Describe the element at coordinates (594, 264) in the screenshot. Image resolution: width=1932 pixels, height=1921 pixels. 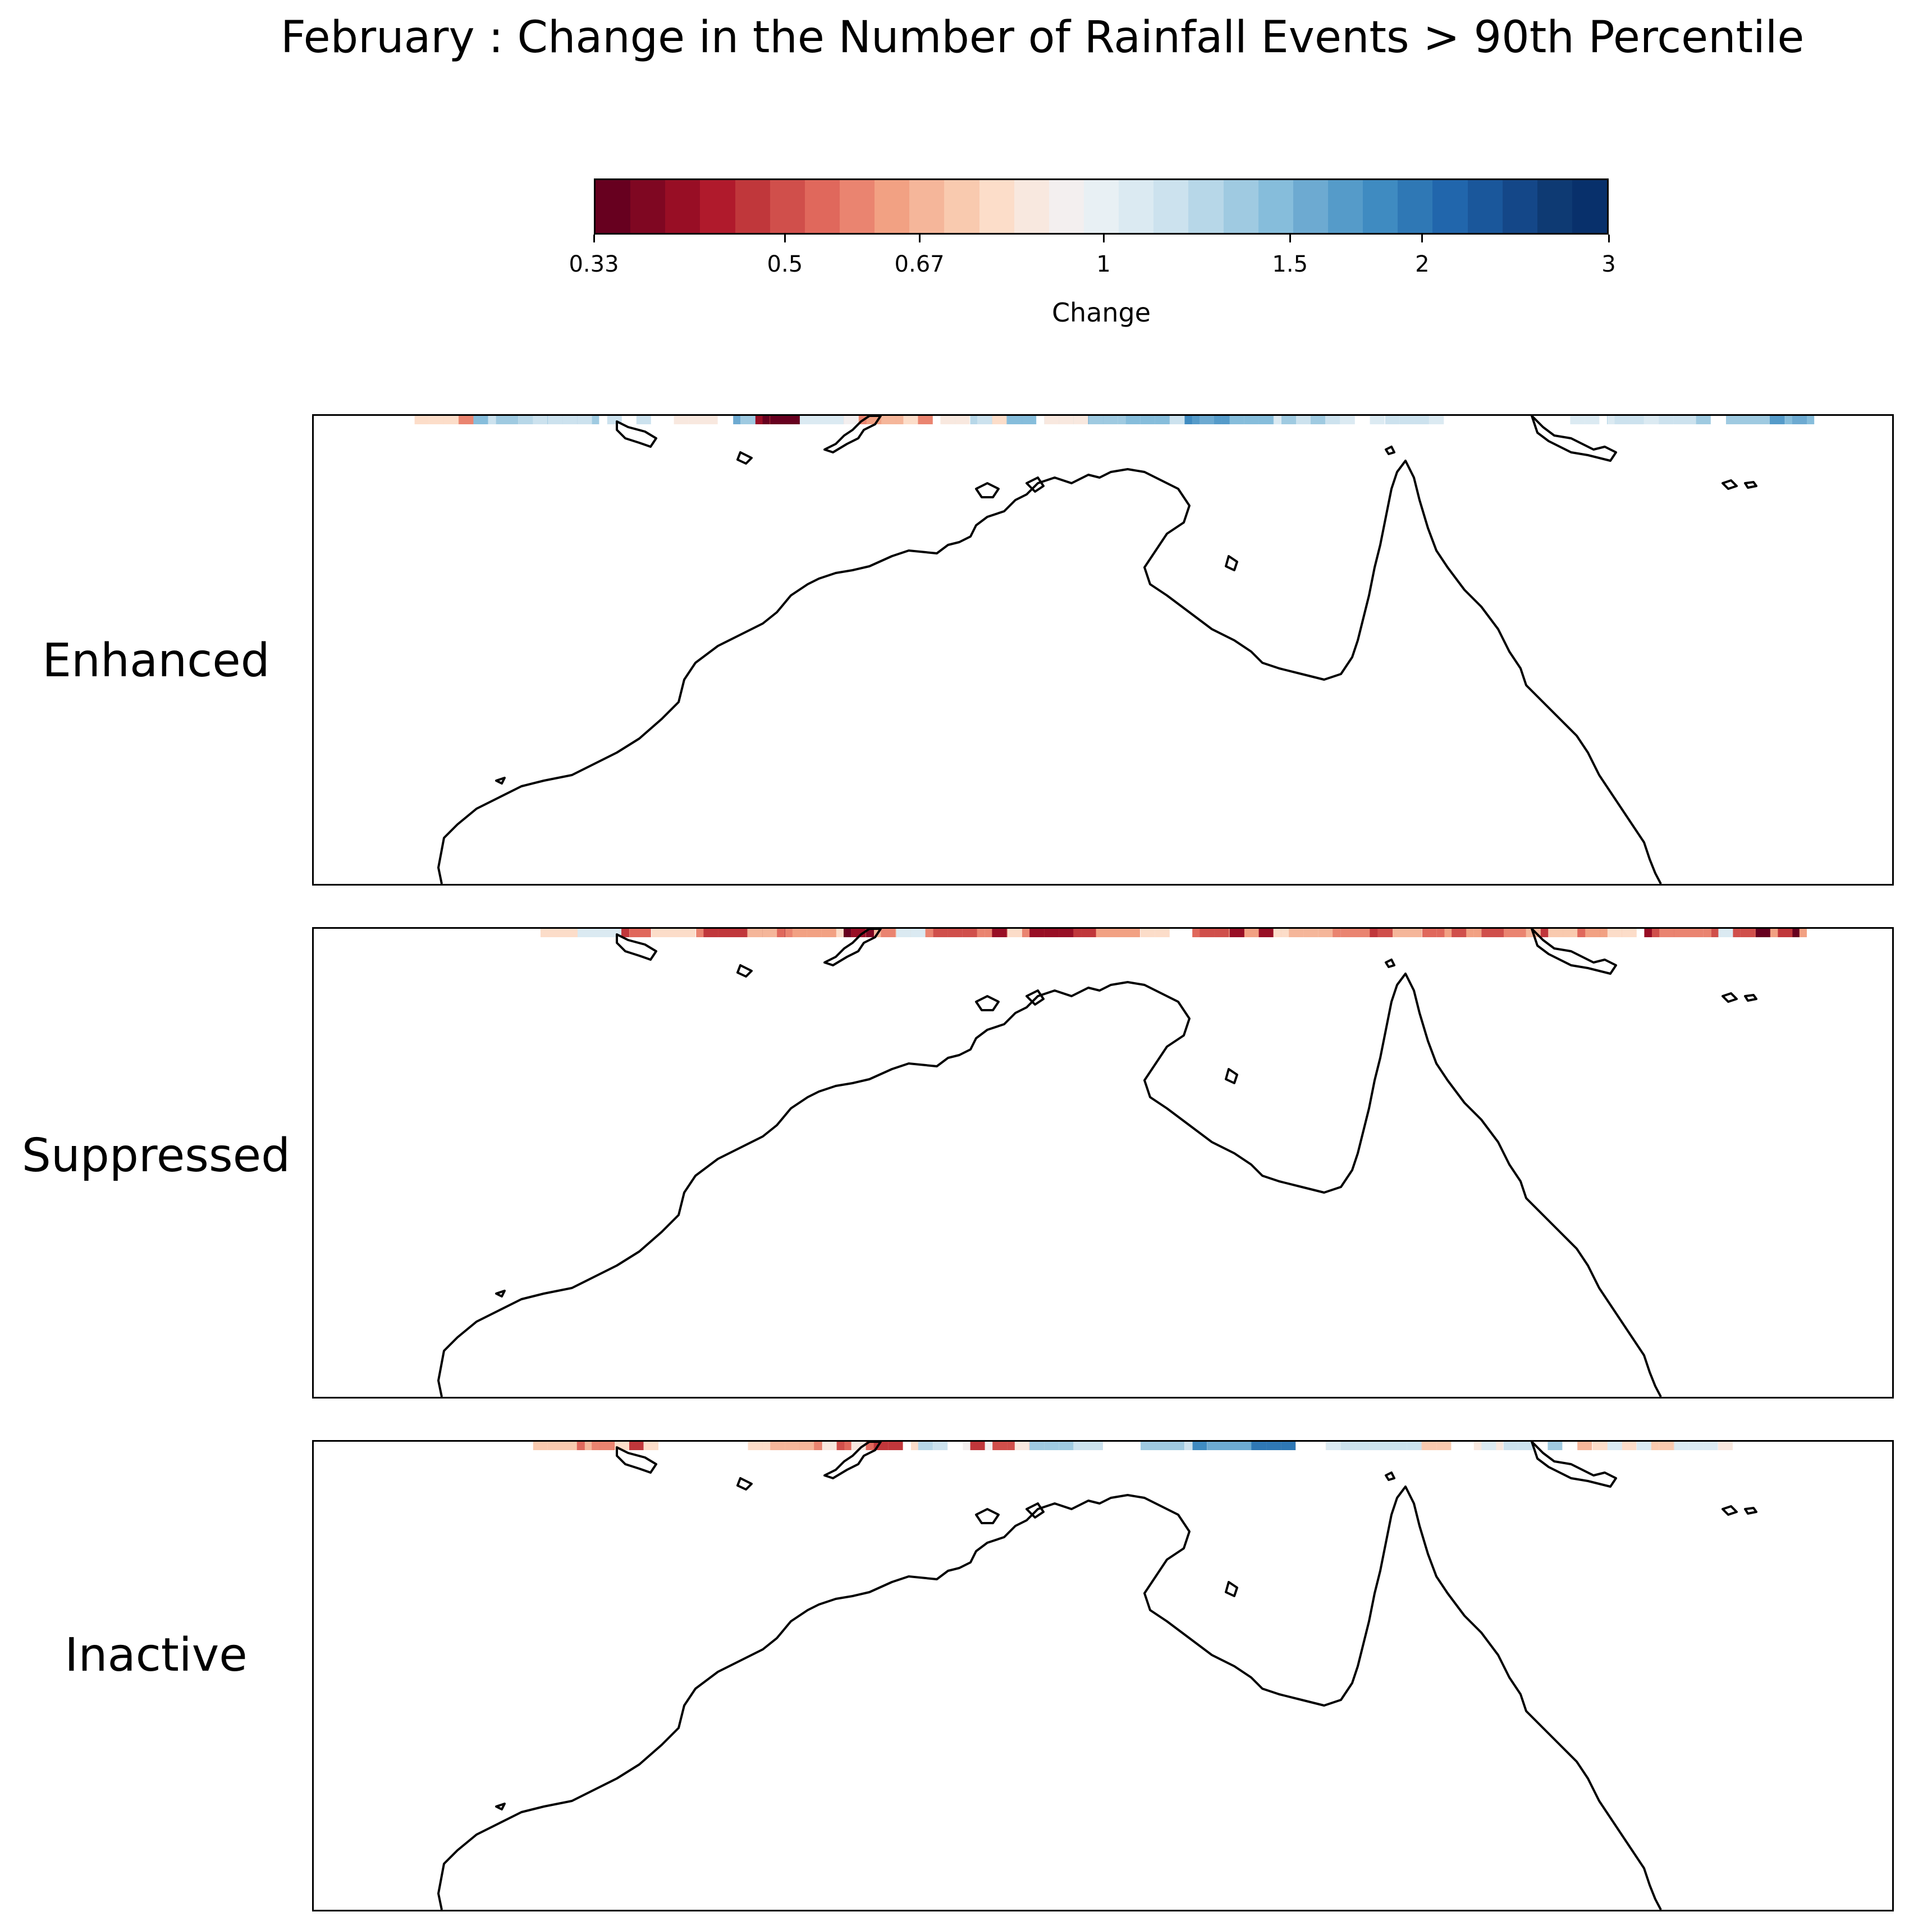
I see `colorbar-tick-label: 0.33` at that location.